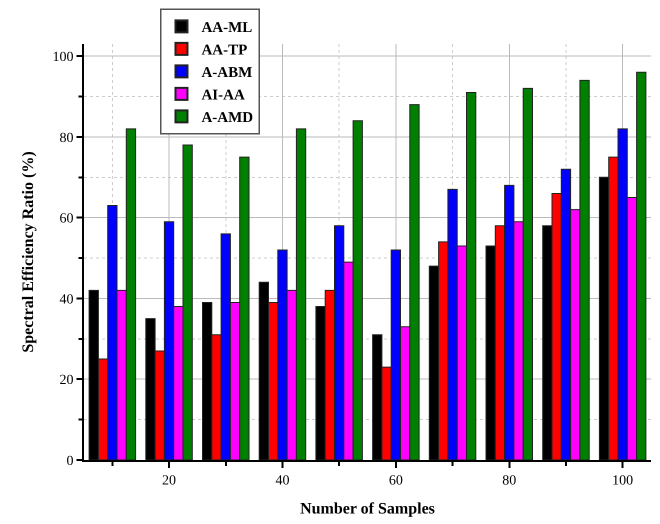  What do you see at coordinates (226, 73) in the screenshot?
I see `legend-label: A-ABM` at bounding box center [226, 73].